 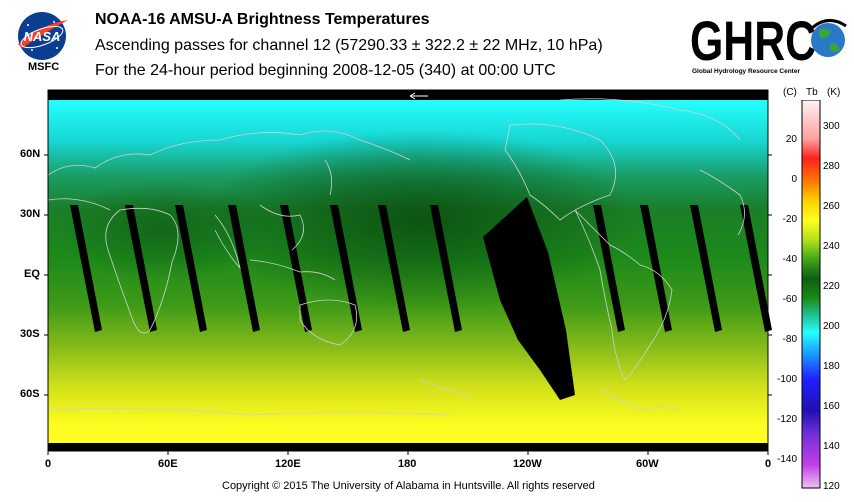 I want to click on colorbar-kelvin-tick: 220, so click(x=831, y=286).